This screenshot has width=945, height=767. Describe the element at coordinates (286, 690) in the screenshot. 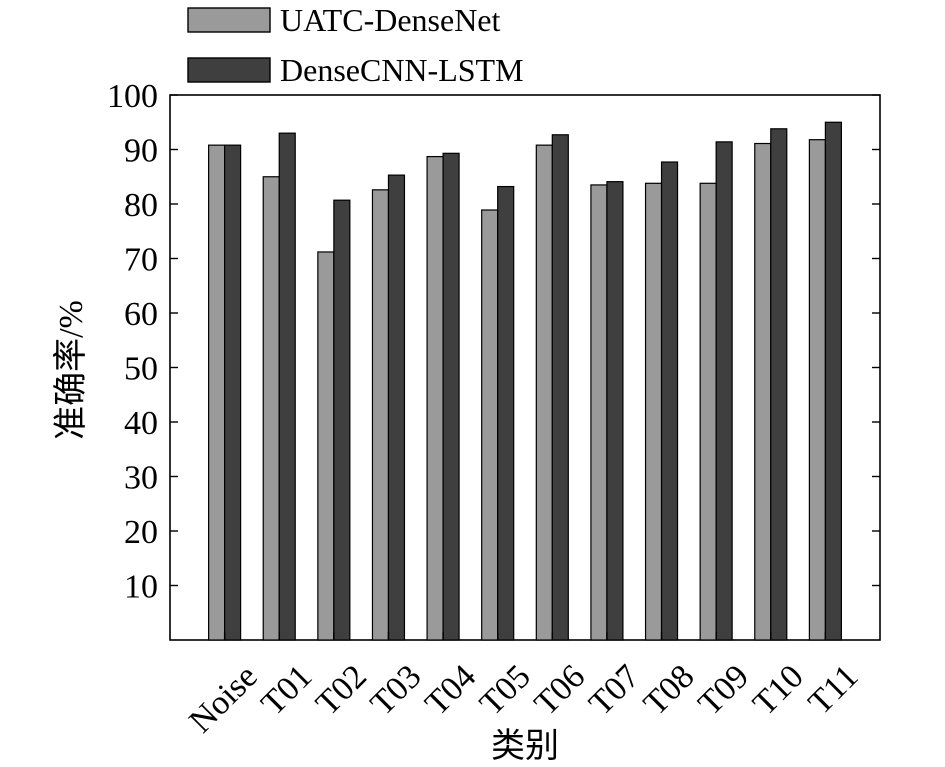

I see `x-tick-label: T01` at that location.